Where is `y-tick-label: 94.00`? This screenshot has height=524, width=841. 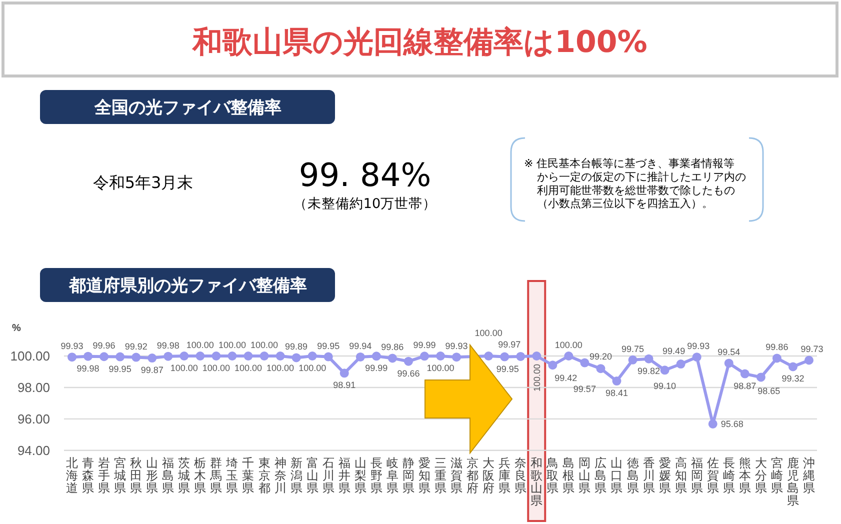
y-tick-label: 94.00 is located at coordinates (33, 450).